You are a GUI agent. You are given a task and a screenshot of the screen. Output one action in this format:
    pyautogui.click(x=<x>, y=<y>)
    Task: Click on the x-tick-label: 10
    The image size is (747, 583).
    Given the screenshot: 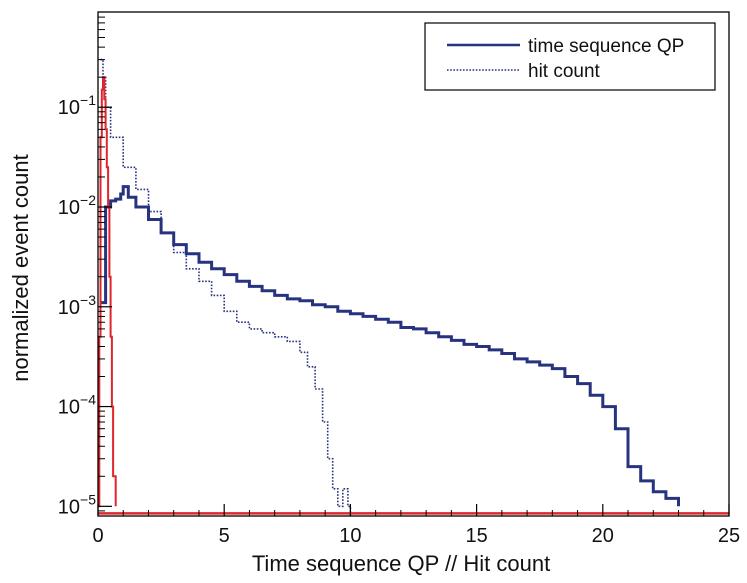 What is the action you would take?
    pyautogui.click(x=350, y=536)
    